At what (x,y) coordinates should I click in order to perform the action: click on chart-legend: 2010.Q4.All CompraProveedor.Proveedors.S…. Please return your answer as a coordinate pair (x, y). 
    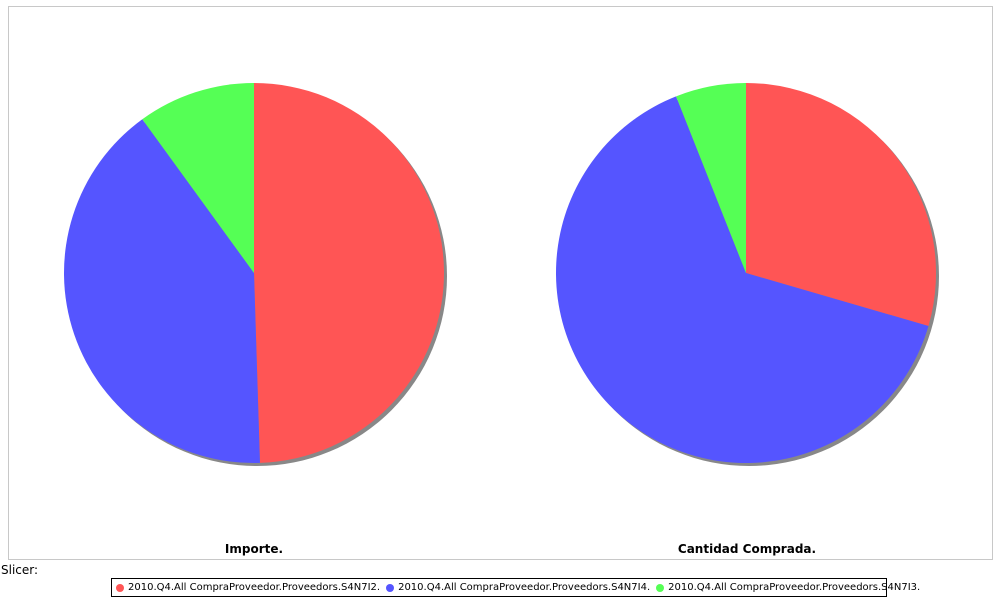
    Looking at the image, I should click on (515, 587).